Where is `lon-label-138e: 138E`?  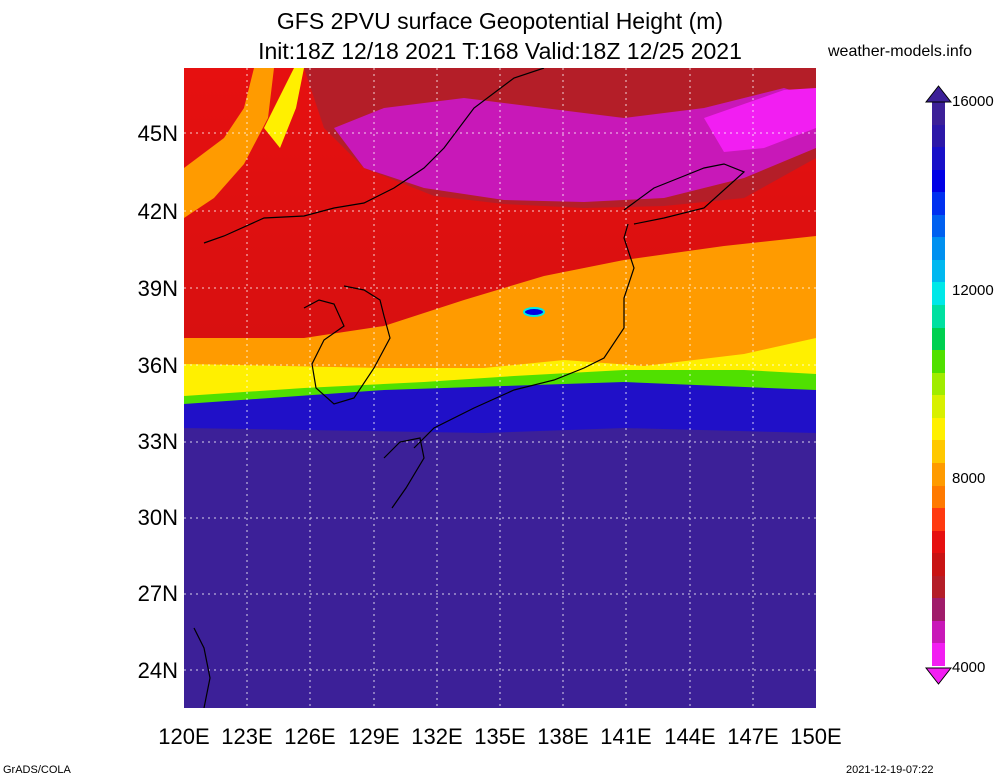
lon-label-138e: 138E is located at coordinates (563, 736).